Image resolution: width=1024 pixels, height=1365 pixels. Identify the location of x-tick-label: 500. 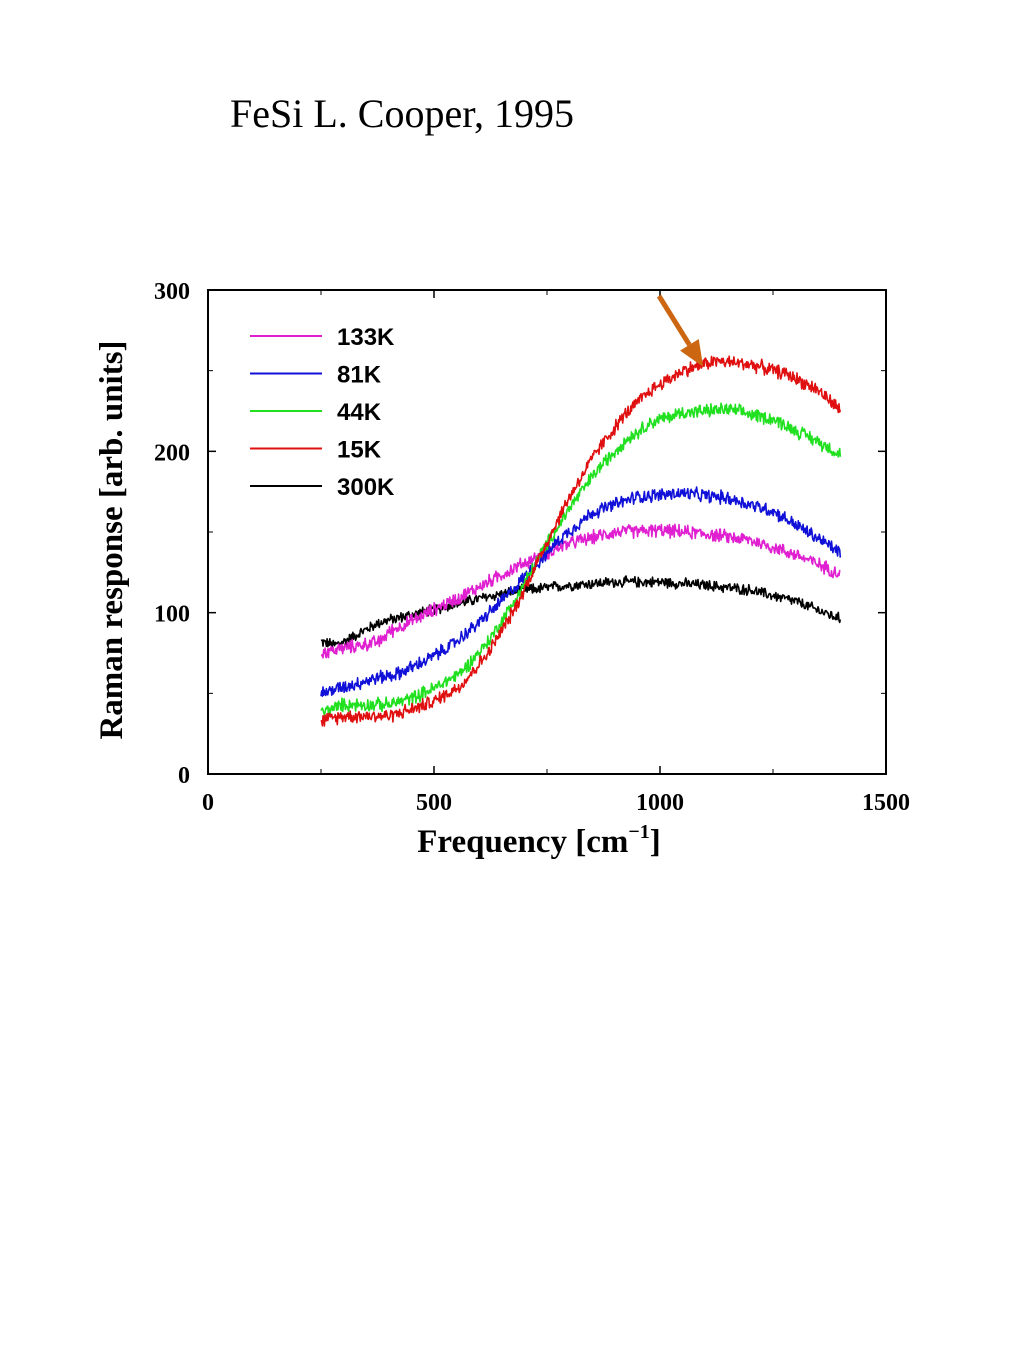
(434, 803).